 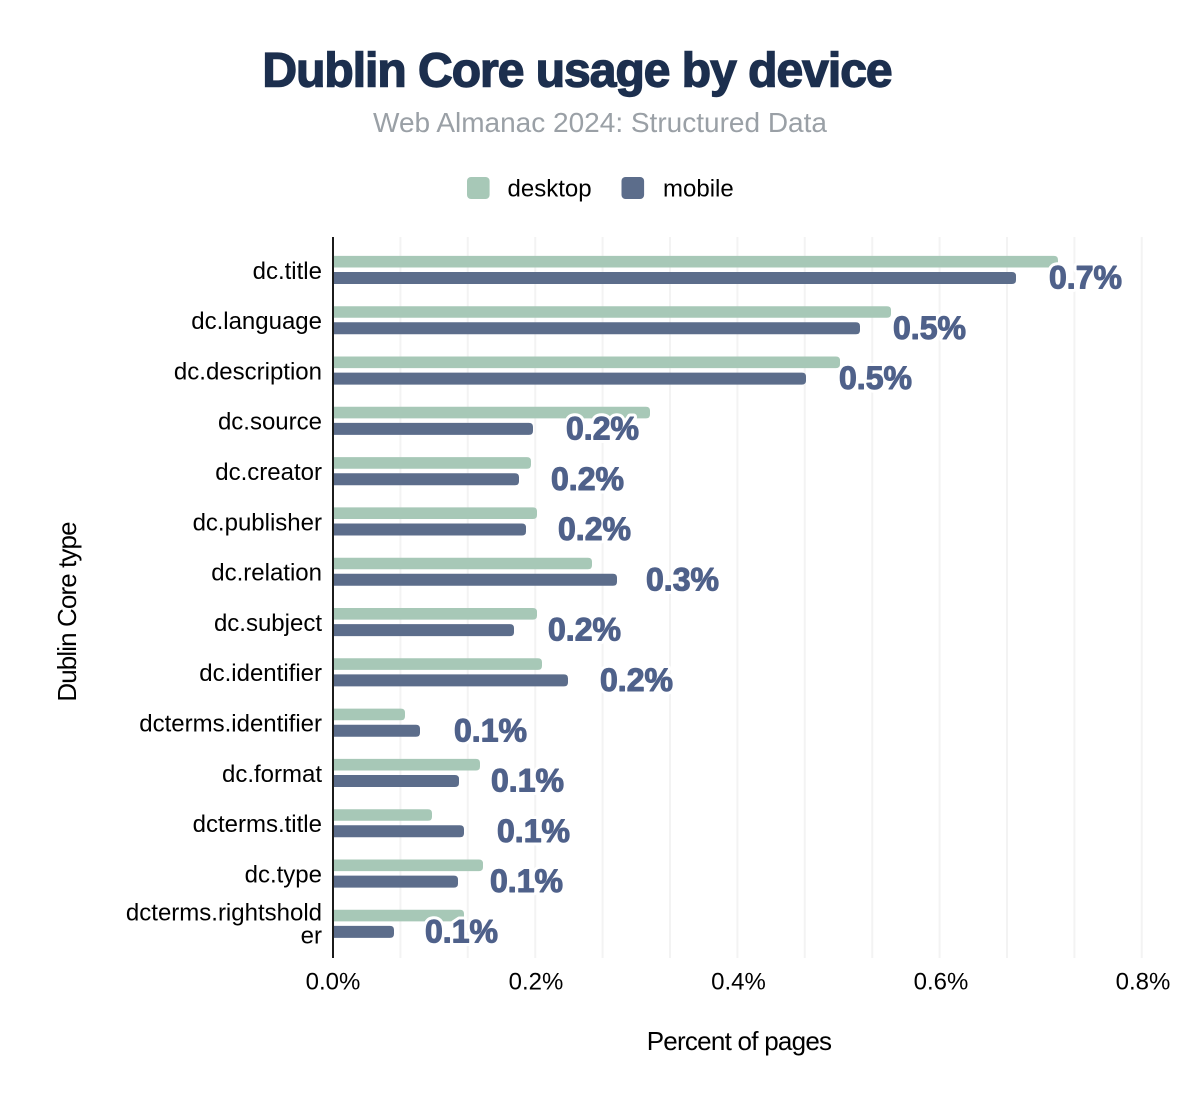 What do you see at coordinates (270, 422) in the screenshot?
I see `svg-text: dc.source` at bounding box center [270, 422].